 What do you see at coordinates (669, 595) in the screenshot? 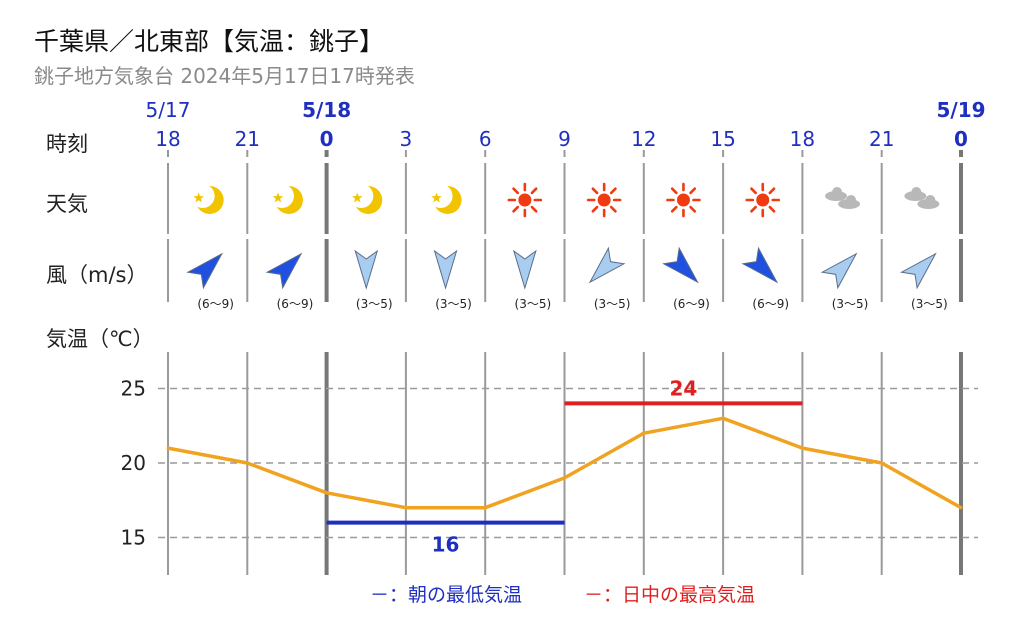
I see `legend-max-temperature: －：日中の最高気温` at bounding box center [669, 595].